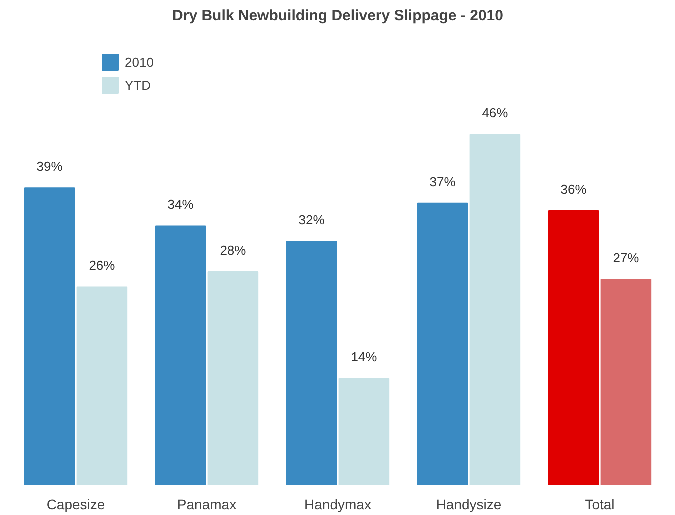  Describe the element at coordinates (312, 220) in the screenshot. I see `data-label: 32%` at that location.